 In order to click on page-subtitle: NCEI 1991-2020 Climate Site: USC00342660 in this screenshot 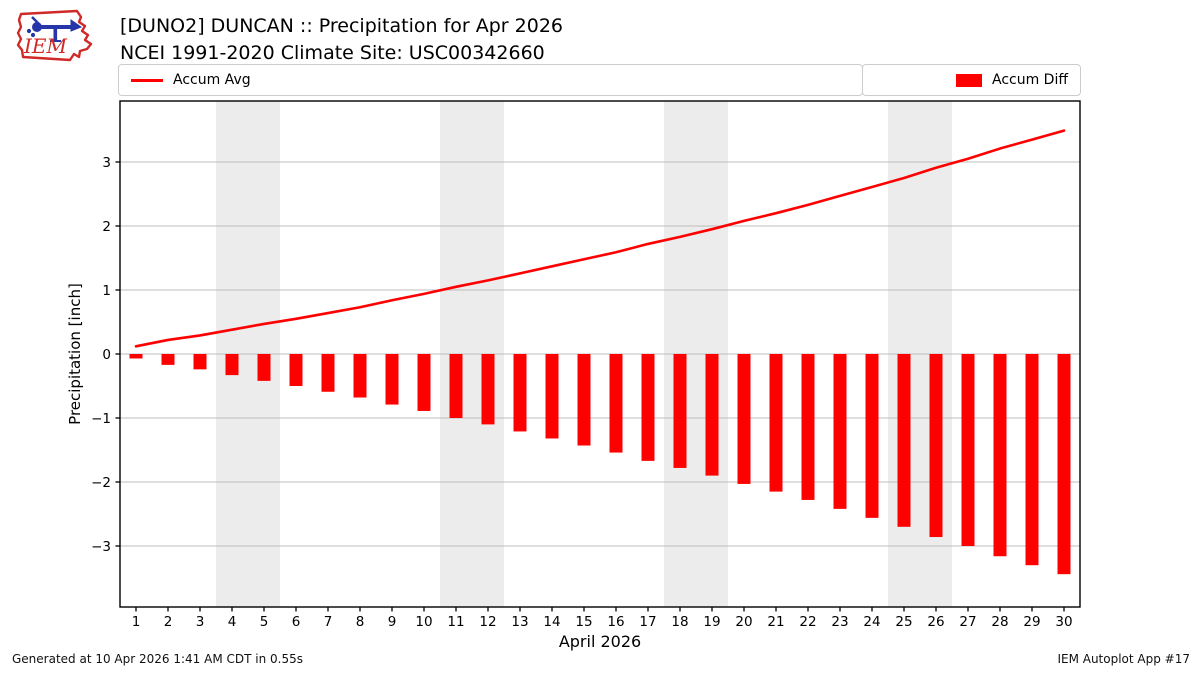, I will do `click(332, 53)`.